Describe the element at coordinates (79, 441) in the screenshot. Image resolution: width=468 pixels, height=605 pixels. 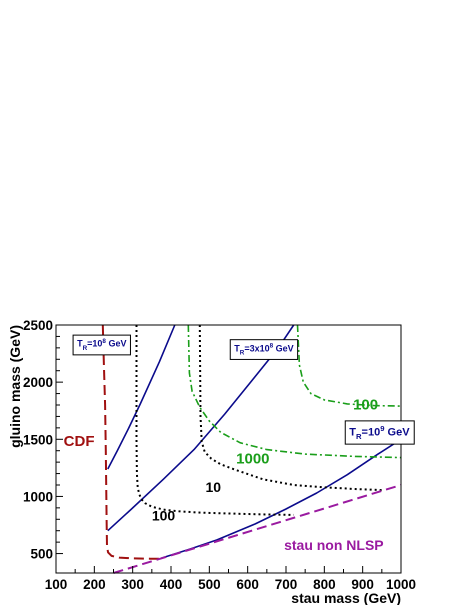
I see `curve-annotation: CDF` at that location.